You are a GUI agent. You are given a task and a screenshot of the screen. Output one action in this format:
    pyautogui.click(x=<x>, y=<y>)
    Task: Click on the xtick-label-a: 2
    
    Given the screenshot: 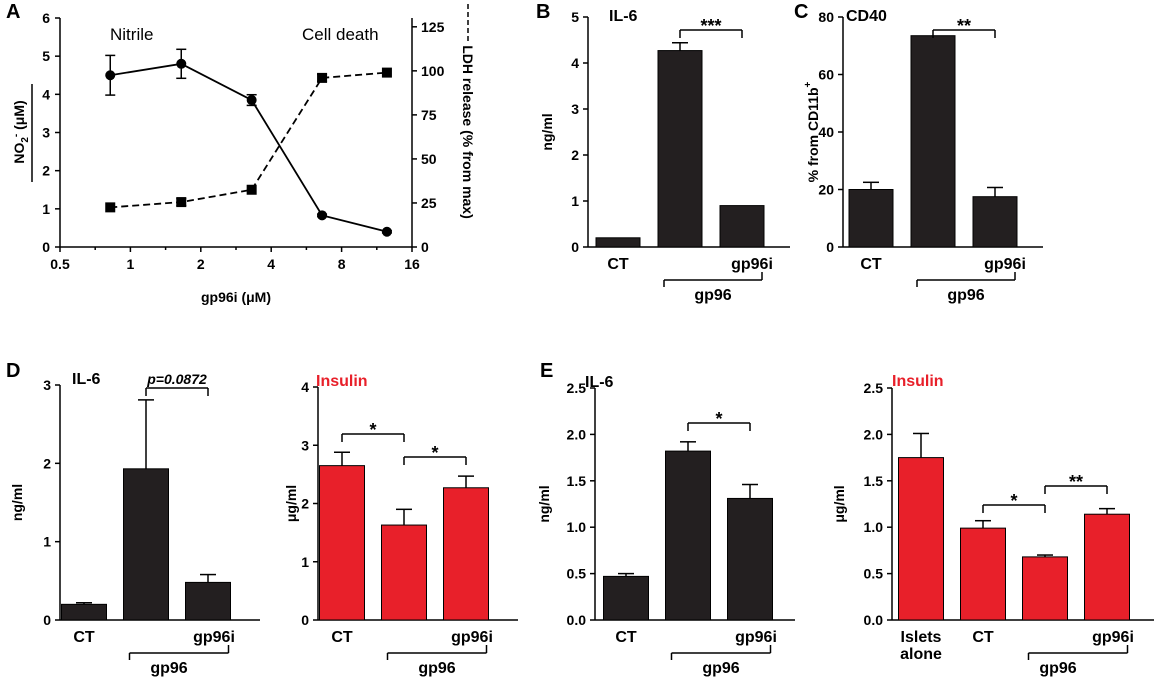 What is the action you would take?
    pyautogui.click(x=201, y=264)
    